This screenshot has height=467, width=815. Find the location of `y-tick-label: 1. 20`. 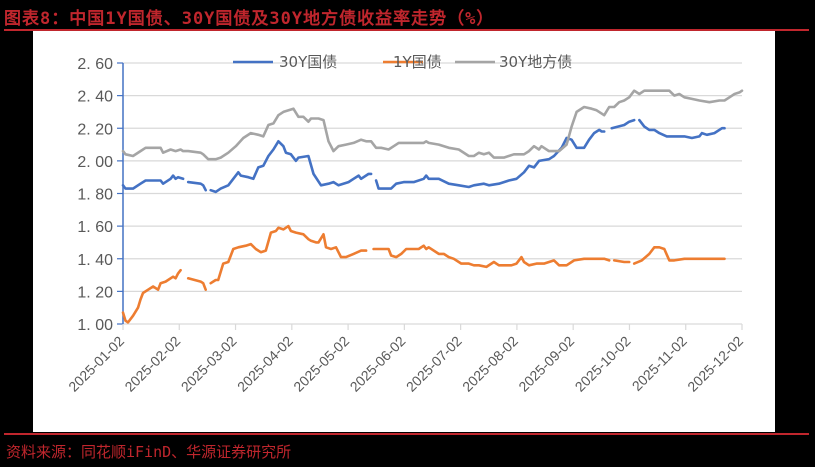

y-tick-label: 1. 20 is located at coordinates (95, 292).